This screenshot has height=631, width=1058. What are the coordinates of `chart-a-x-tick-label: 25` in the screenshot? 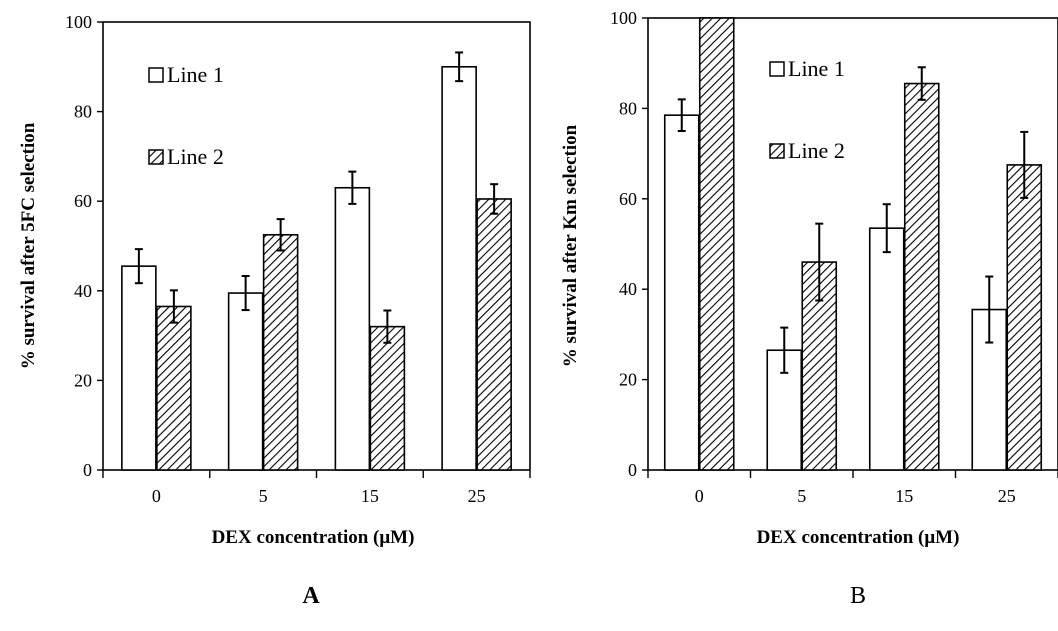 It's located at (477, 496).